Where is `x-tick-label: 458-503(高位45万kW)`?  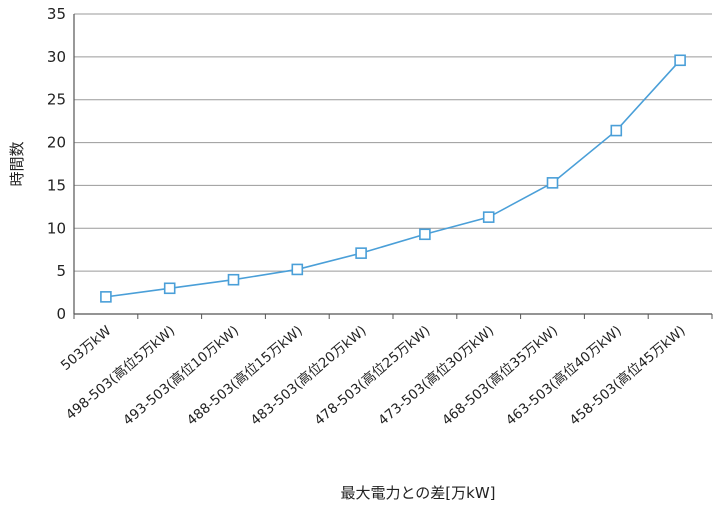 x-tick-label: 458-503(高位45万kW) is located at coordinates (627, 375).